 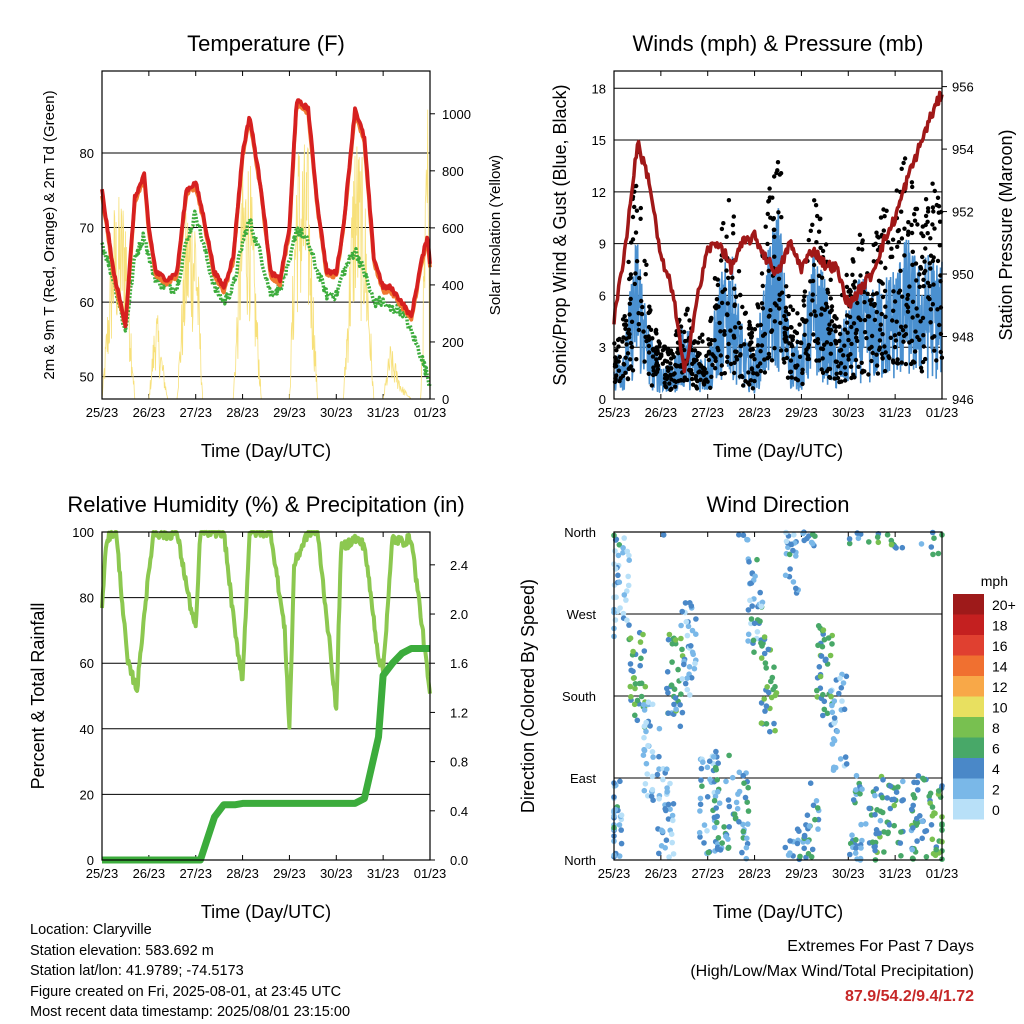 What do you see at coordinates (102, 412) in the screenshot?
I see `x-tick-label: 25/23` at bounding box center [102, 412].